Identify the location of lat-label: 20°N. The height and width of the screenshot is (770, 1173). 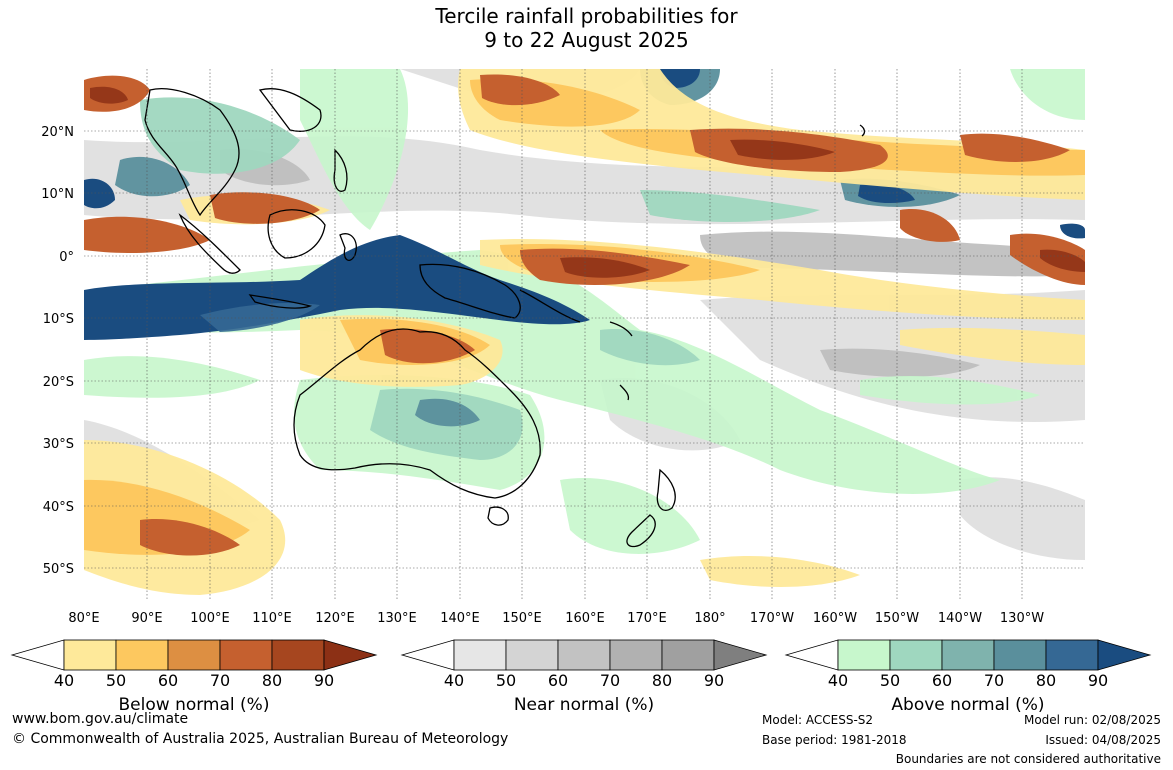
(57, 132).